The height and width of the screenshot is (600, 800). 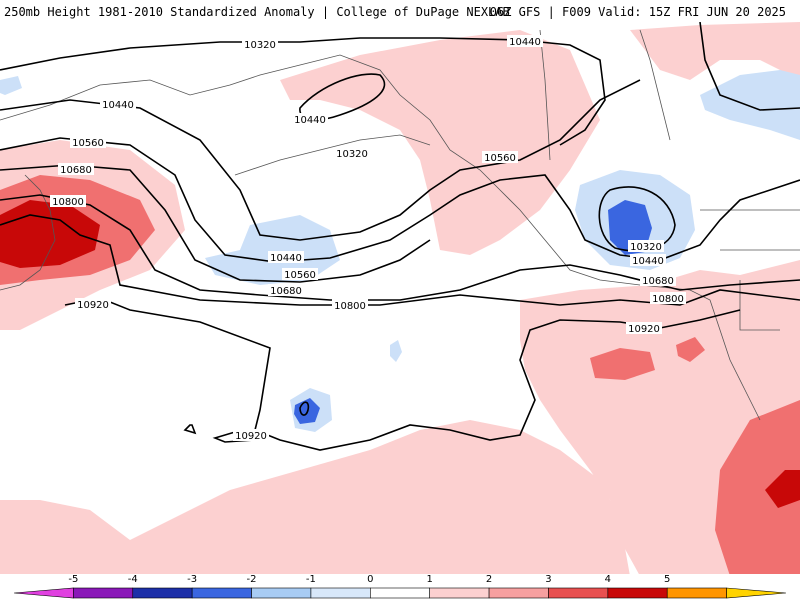 What do you see at coordinates (192, 579) in the screenshot?
I see `colorbar-tick-label: -3` at bounding box center [192, 579].